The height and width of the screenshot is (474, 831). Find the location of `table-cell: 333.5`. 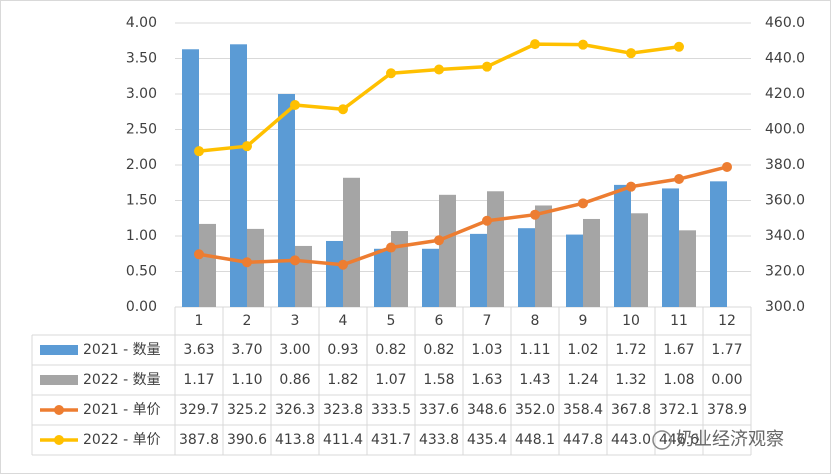

table-cell: 333.5 is located at coordinates (391, 410).